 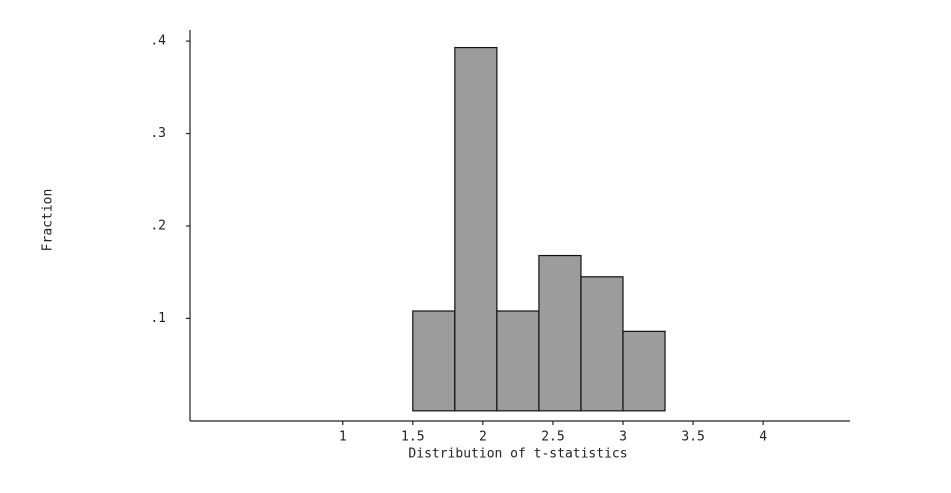 I want to click on y-axis-label: Fraction, so click(x=48, y=220).